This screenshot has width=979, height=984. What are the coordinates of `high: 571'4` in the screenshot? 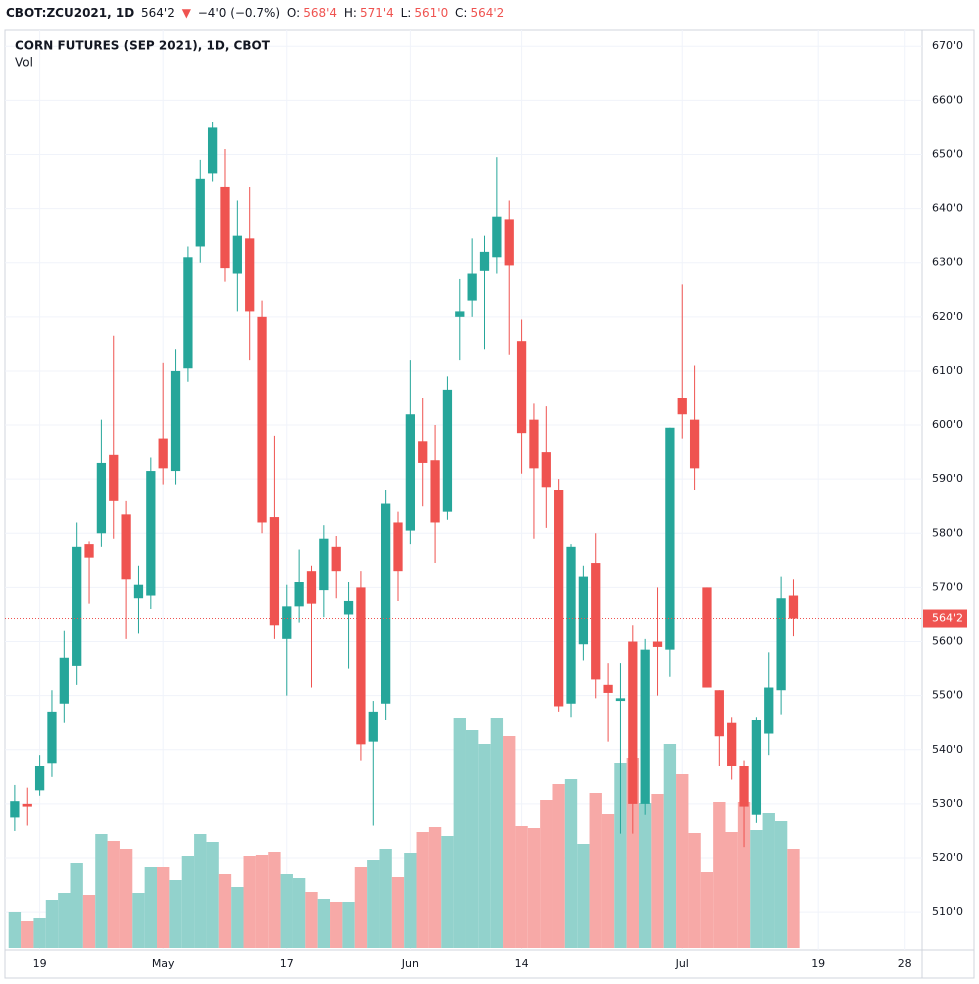 It's located at (376, 13).